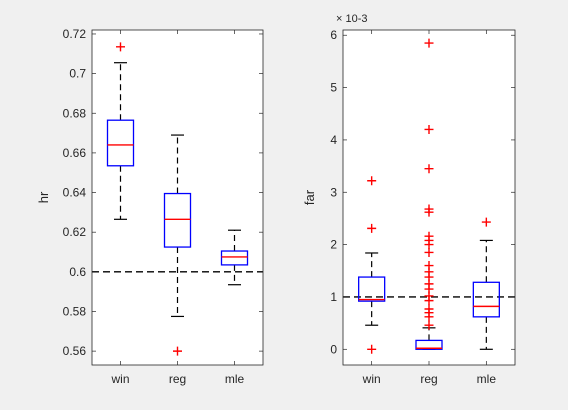  I want to click on y-tick-label: 0.6, so click(77, 272).